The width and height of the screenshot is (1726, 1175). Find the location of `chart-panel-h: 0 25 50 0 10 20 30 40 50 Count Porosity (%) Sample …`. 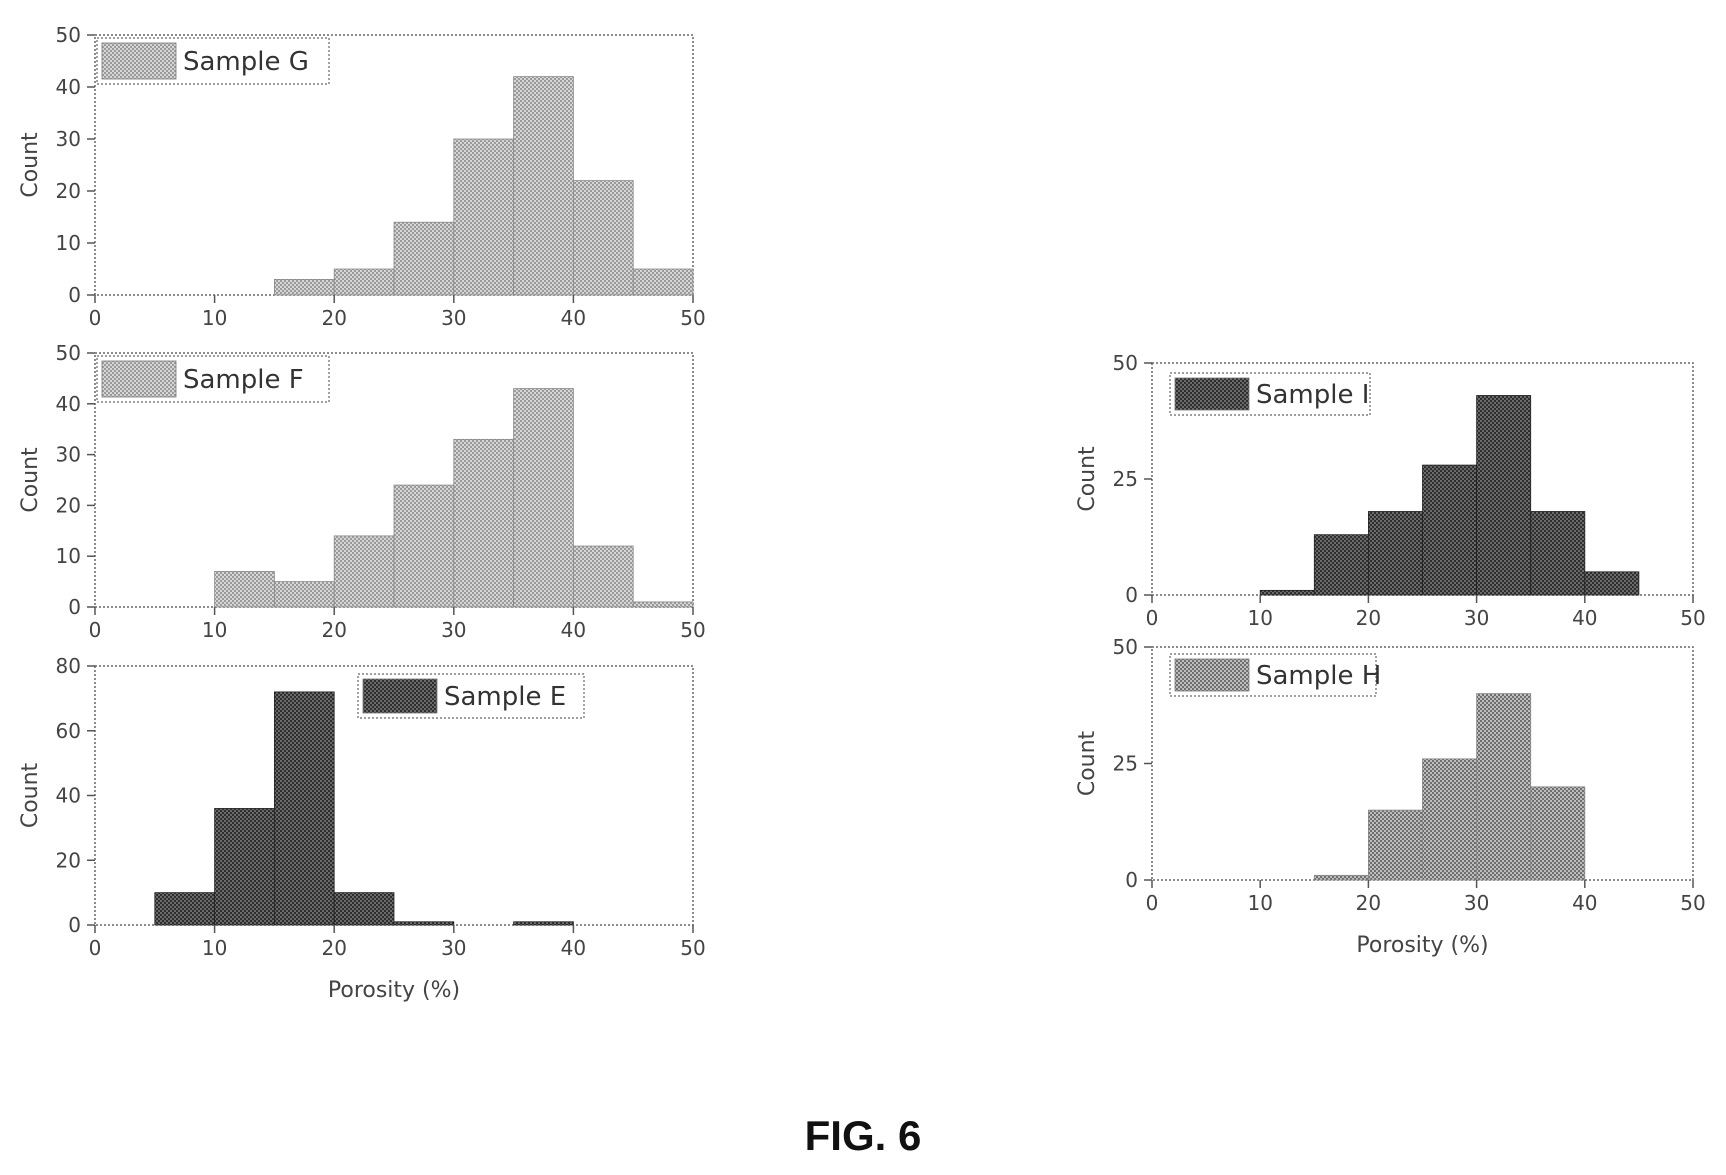

chart-panel-h: 0 25 50 0 10 20 30 40 50 Count Porosity (%) Sample … is located at coordinates (1390, 796).